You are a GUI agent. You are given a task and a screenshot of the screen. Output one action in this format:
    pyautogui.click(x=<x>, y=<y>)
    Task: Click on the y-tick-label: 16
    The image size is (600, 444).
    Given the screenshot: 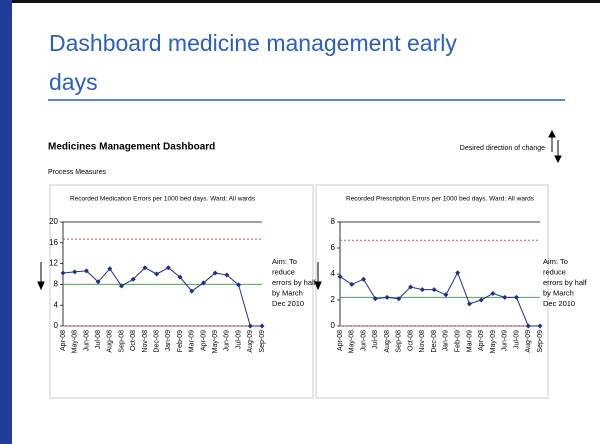 What is the action you would take?
    pyautogui.click(x=53, y=242)
    